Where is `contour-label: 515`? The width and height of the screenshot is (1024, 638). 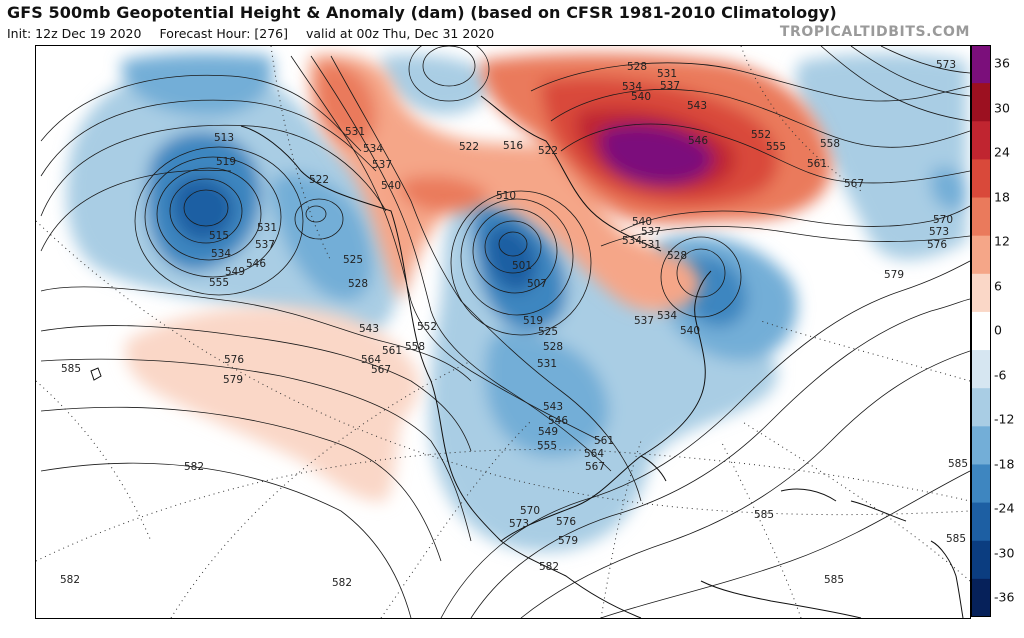
contour-label: 515 is located at coordinates (219, 236).